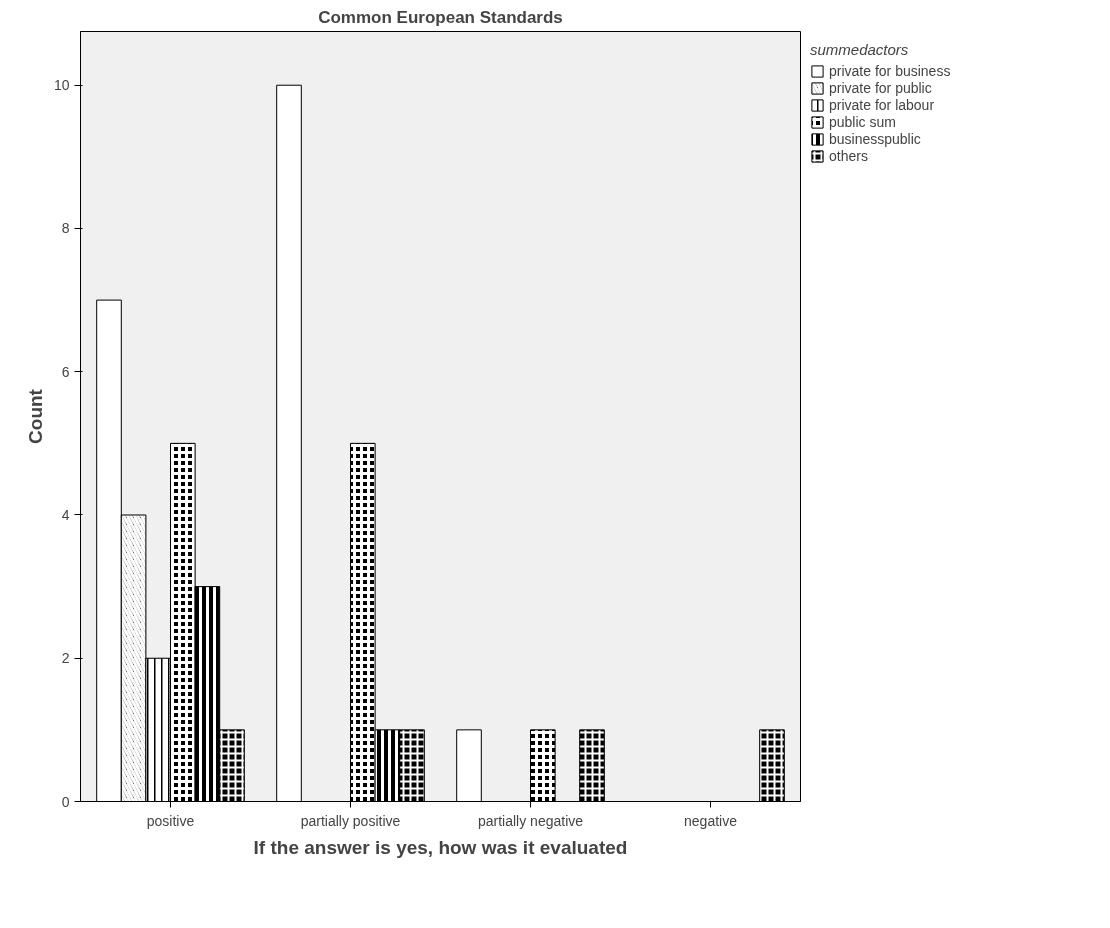 This screenshot has height=928, width=1110. I want to click on chart-title: Common European Standards, so click(440, 17).